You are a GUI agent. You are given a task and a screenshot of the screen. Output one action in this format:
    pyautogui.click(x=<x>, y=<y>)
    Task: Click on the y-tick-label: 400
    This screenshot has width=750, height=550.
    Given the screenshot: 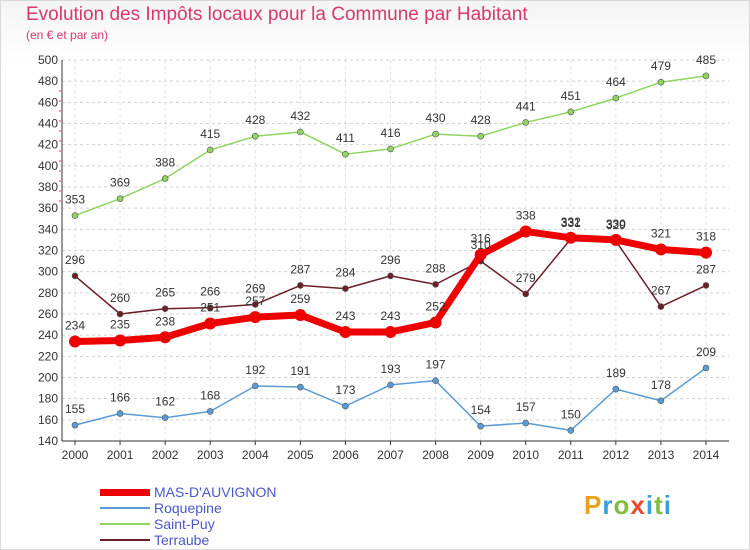 What is the action you would take?
    pyautogui.click(x=48, y=166)
    